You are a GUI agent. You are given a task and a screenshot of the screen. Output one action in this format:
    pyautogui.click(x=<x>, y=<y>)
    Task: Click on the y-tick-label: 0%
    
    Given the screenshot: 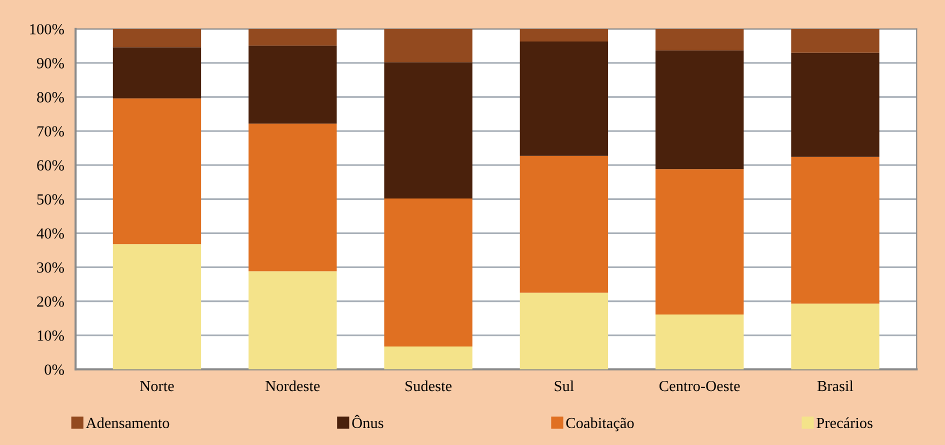 What is the action you would take?
    pyautogui.click(x=54, y=369)
    